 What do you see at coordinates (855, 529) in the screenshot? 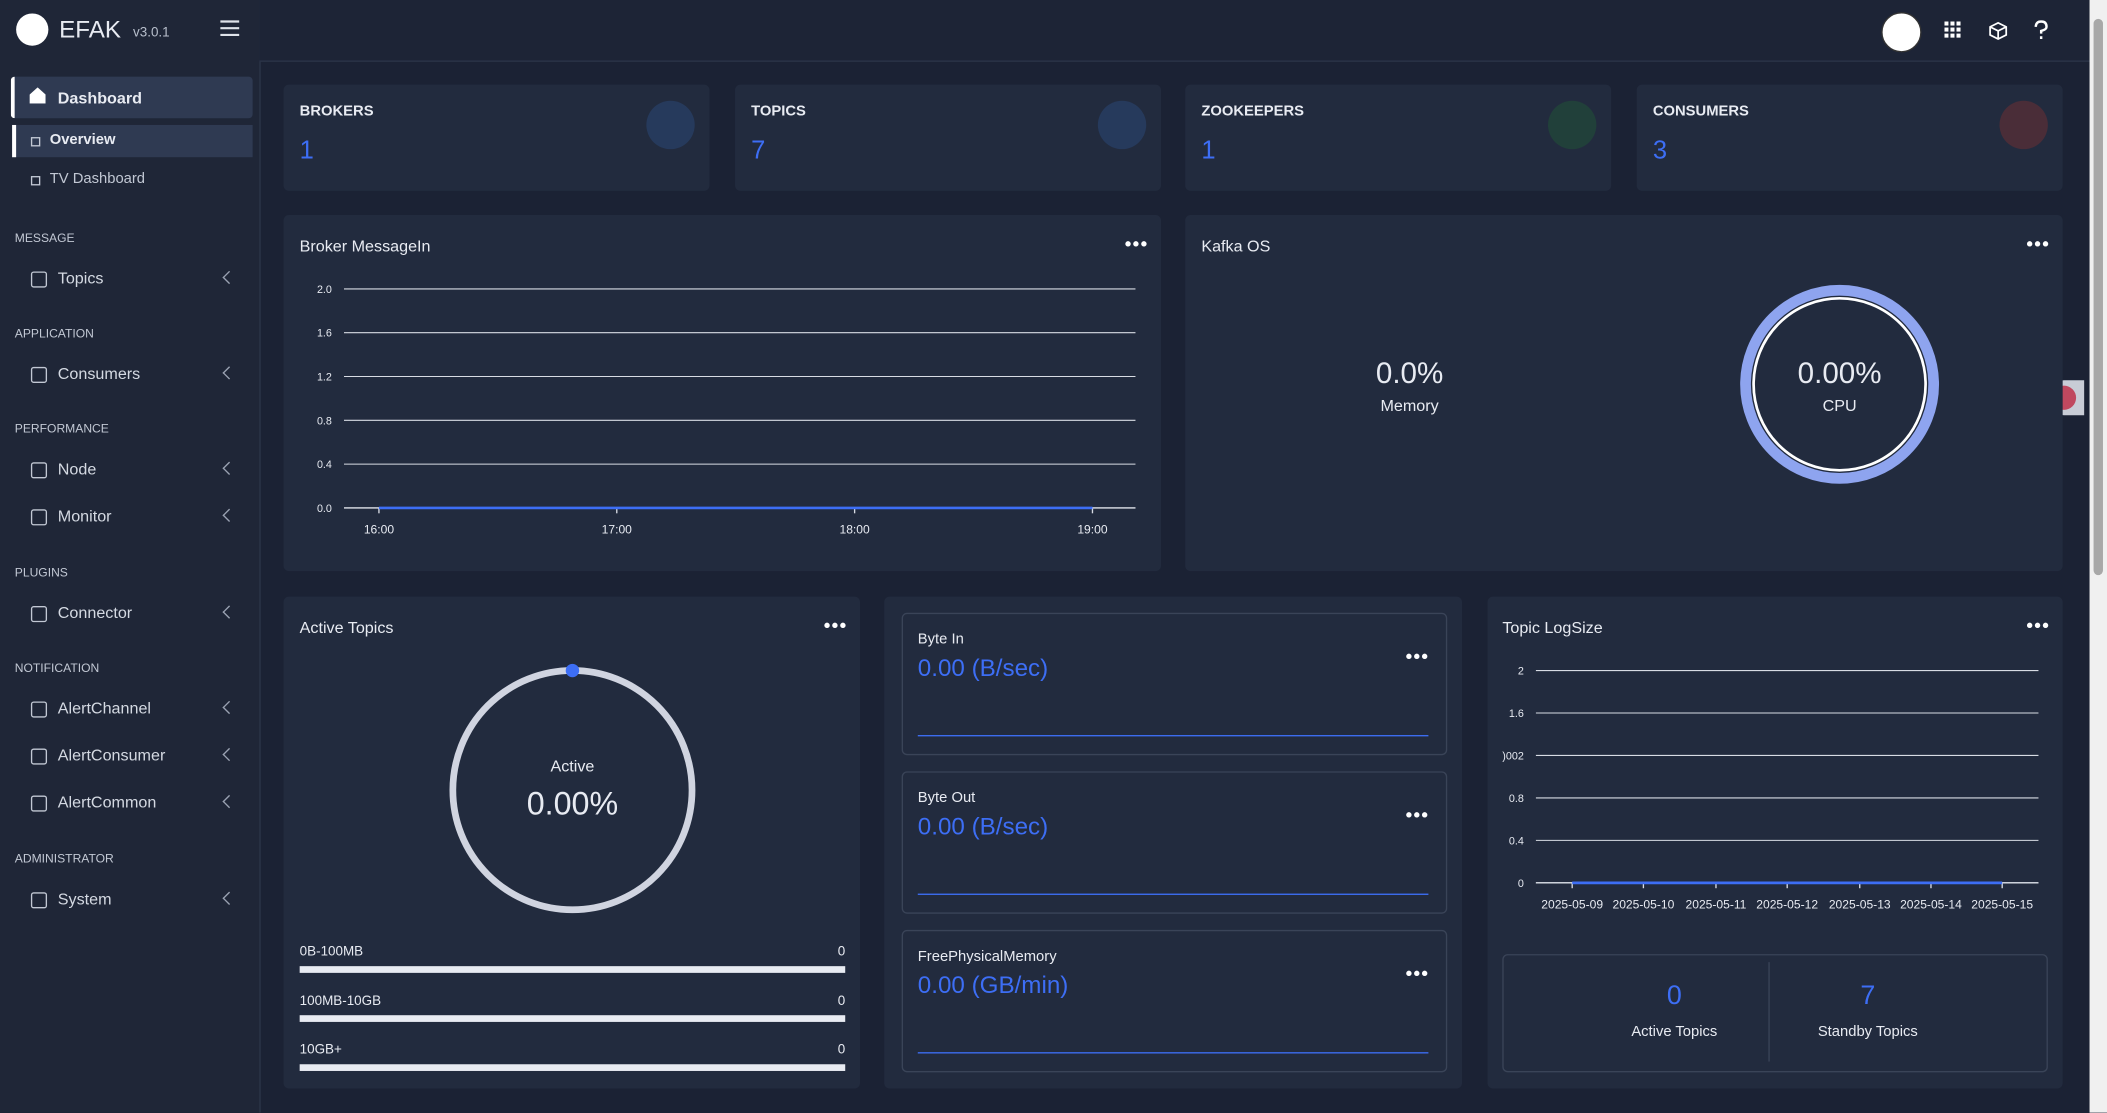
I see `x-tick-label: 18:00` at bounding box center [855, 529].